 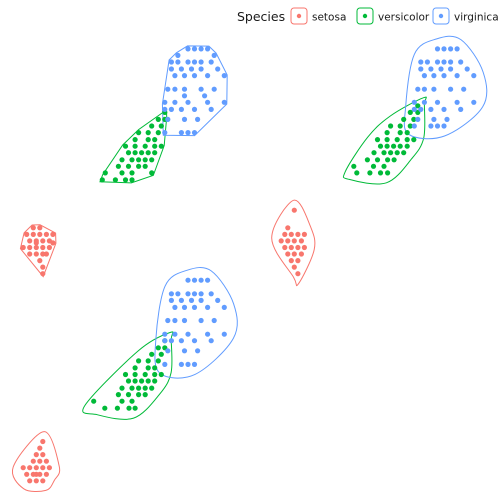 I want to click on legend-entry-versicolor: versicolor, so click(x=393, y=16).